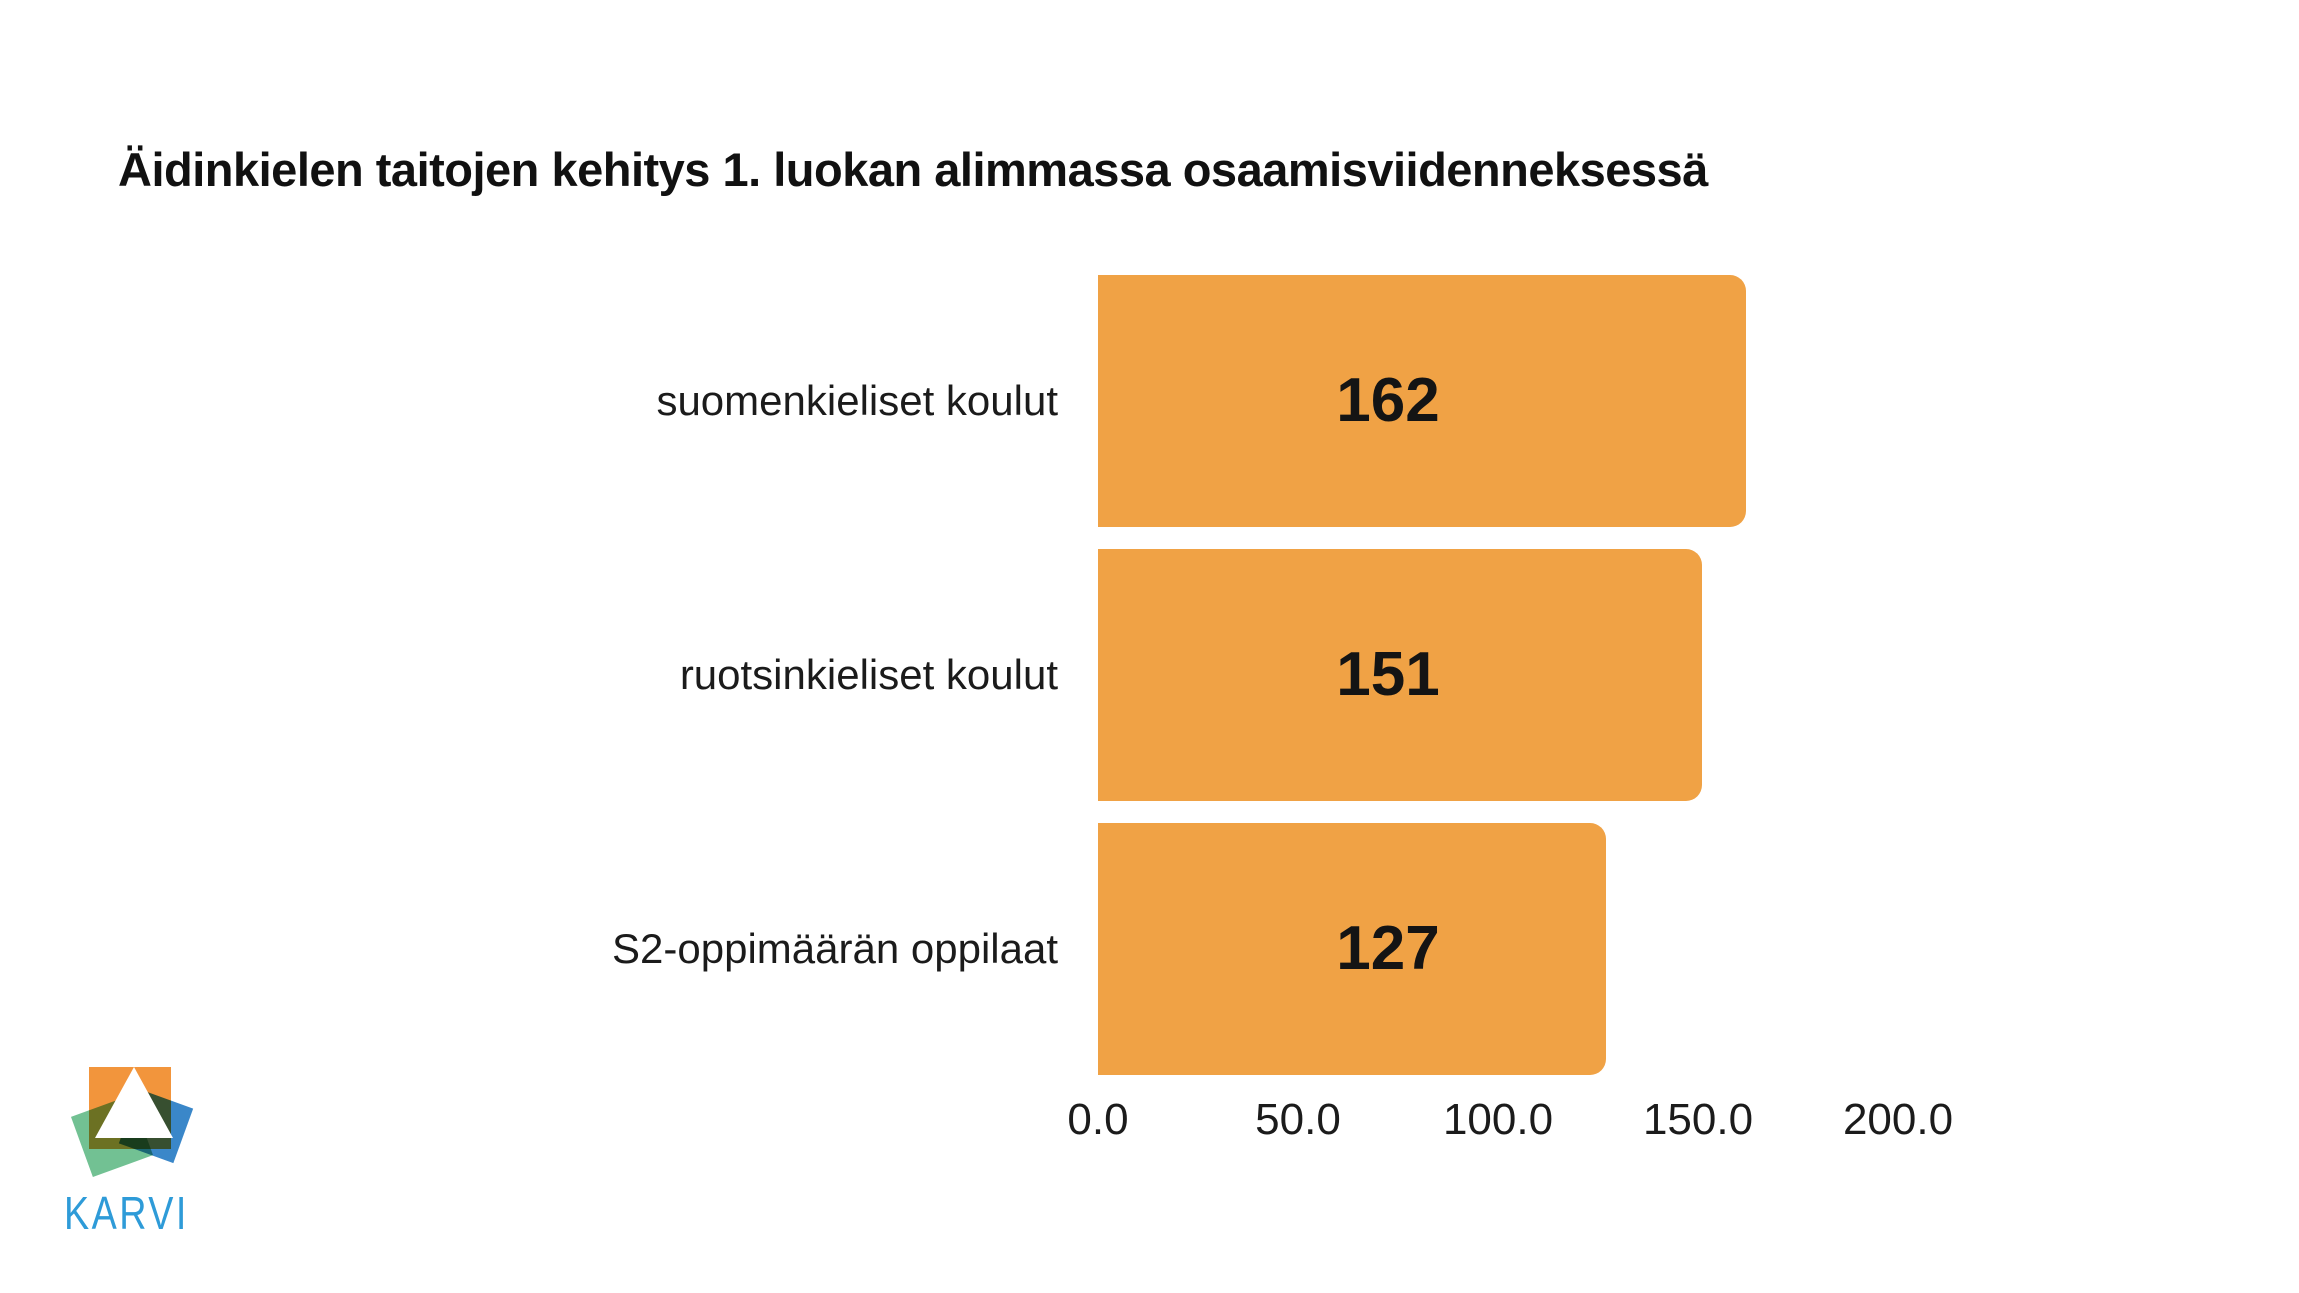  What do you see at coordinates (835, 948) in the screenshot?
I see `category-label: S2-oppimäärän oppilaat` at bounding box center [835, 948].